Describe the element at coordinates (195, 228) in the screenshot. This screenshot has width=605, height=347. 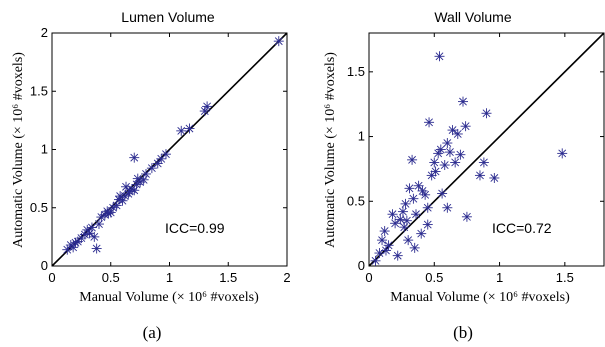
I see `icc-annotation: ICC=0.99` at that location.